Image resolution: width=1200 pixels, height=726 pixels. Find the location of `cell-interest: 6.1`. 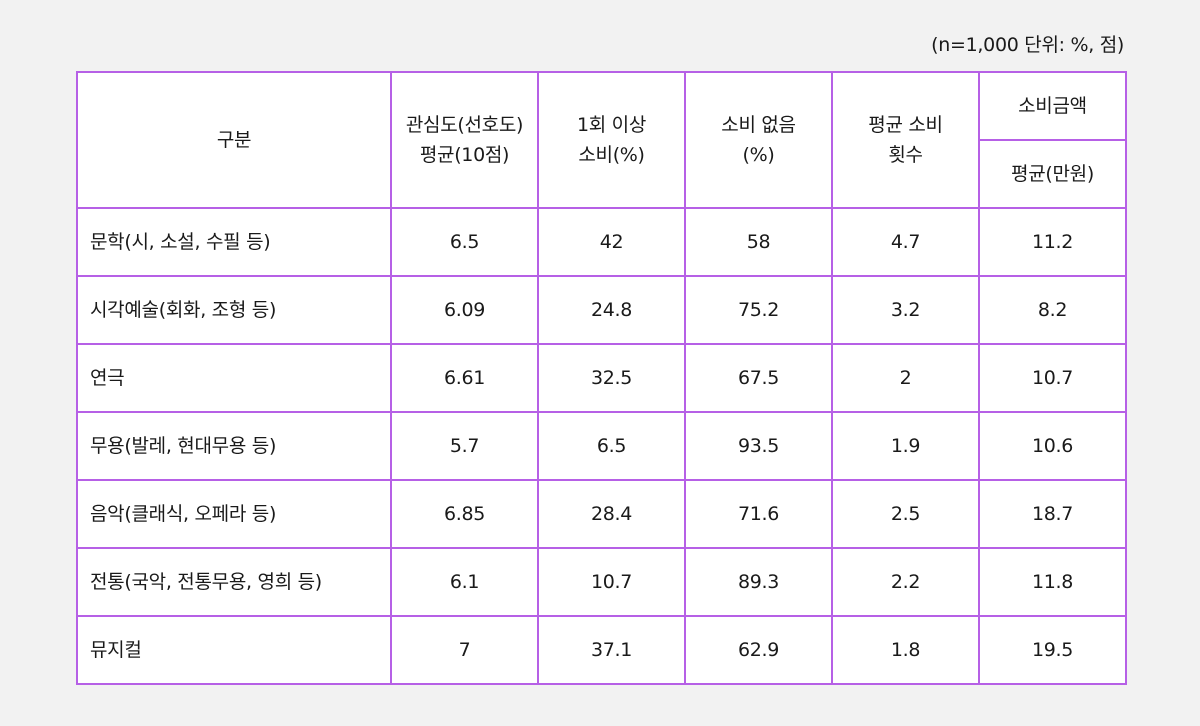

cell-interest: 6.1 is located at coordinates (464, 582).